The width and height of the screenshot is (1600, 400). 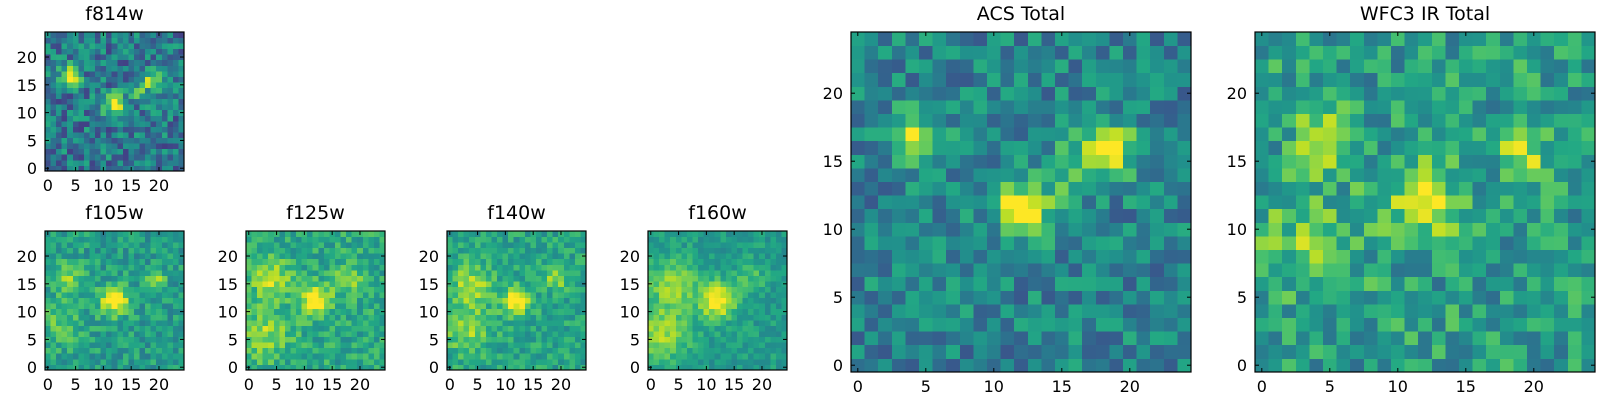 What do you see at coordinates (1466, 386) in the screenshot?
I see `x-tick-label: 15` at bounding box center [1466, 386].